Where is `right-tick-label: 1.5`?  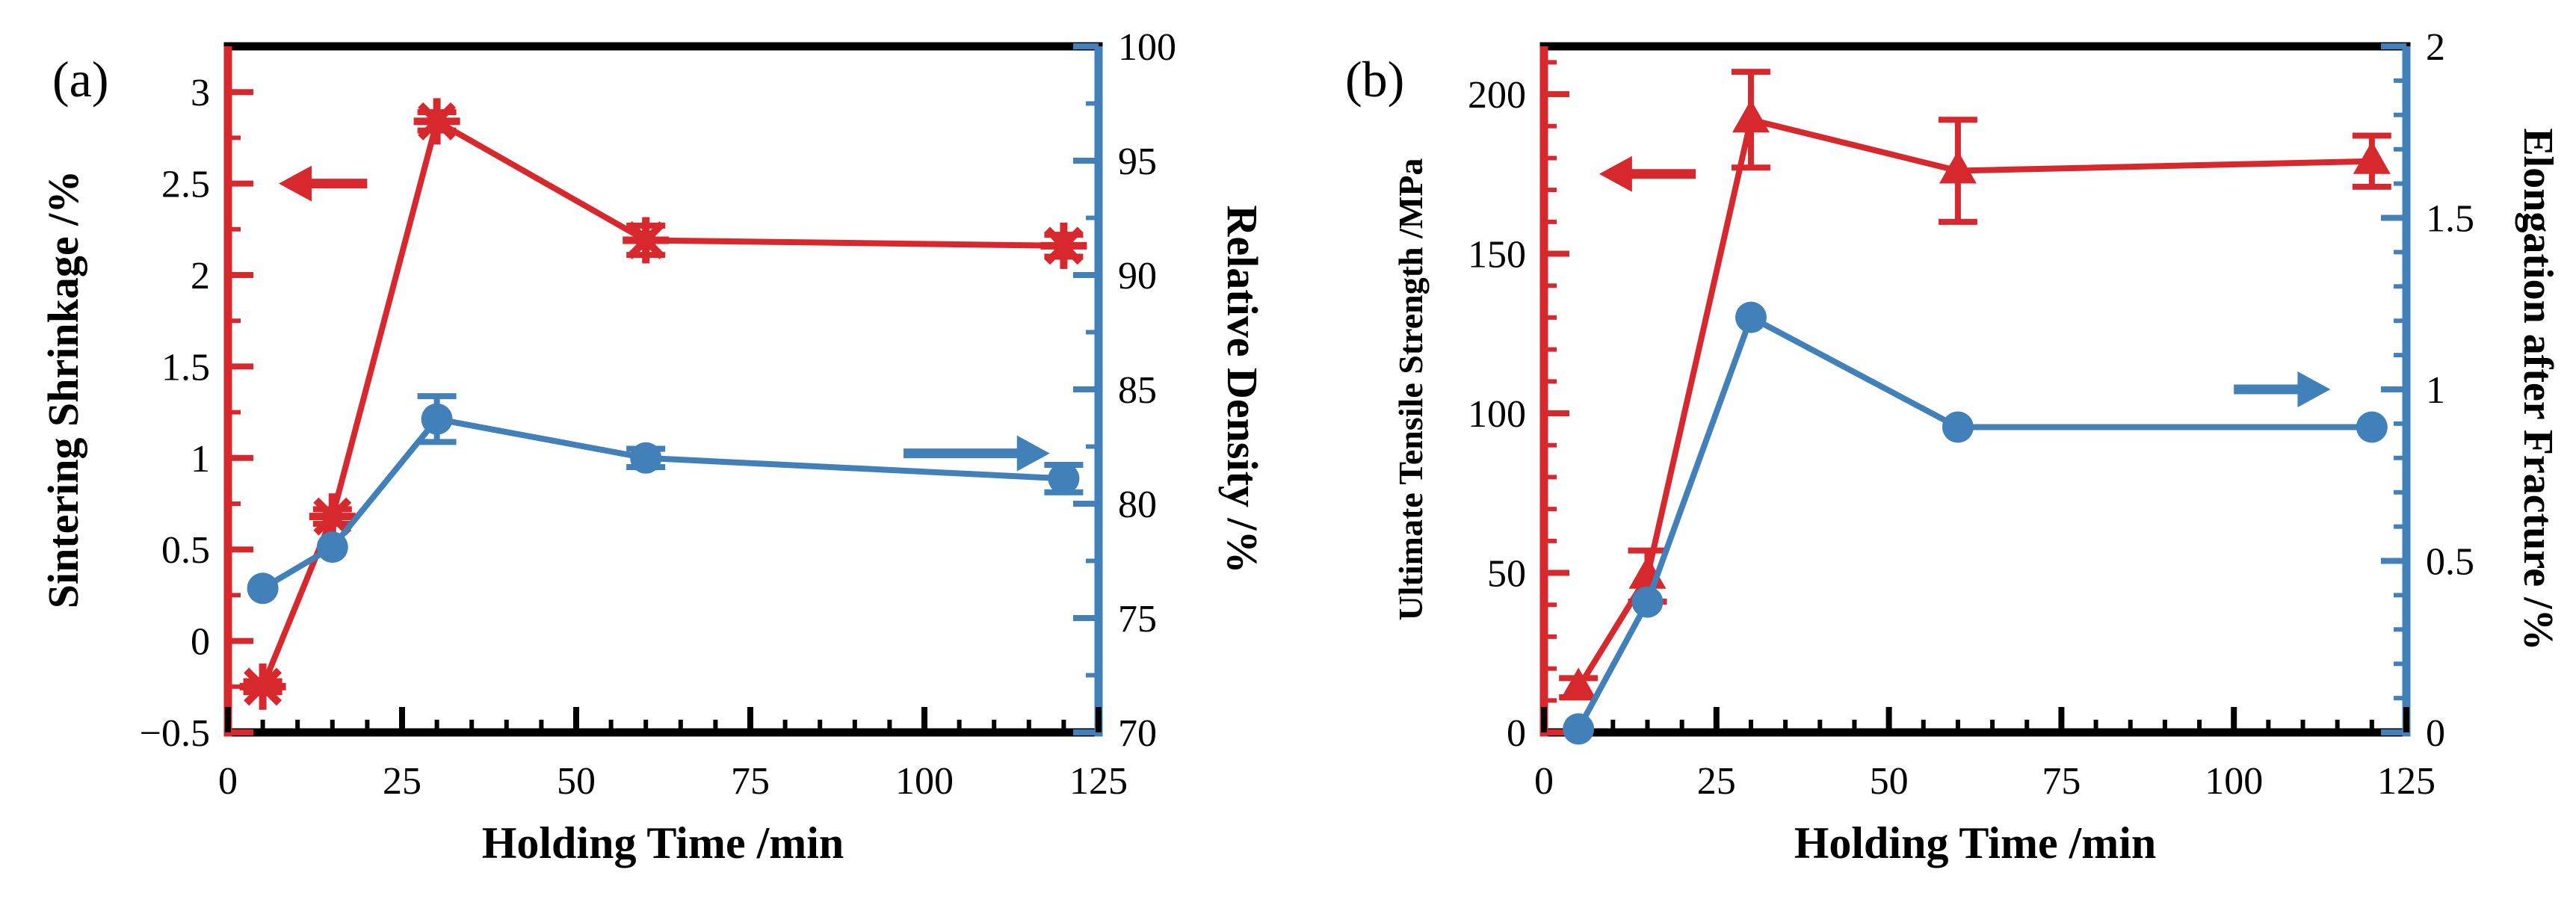
right-tick-label: 1.5 is located at coordinates (2450, 219).